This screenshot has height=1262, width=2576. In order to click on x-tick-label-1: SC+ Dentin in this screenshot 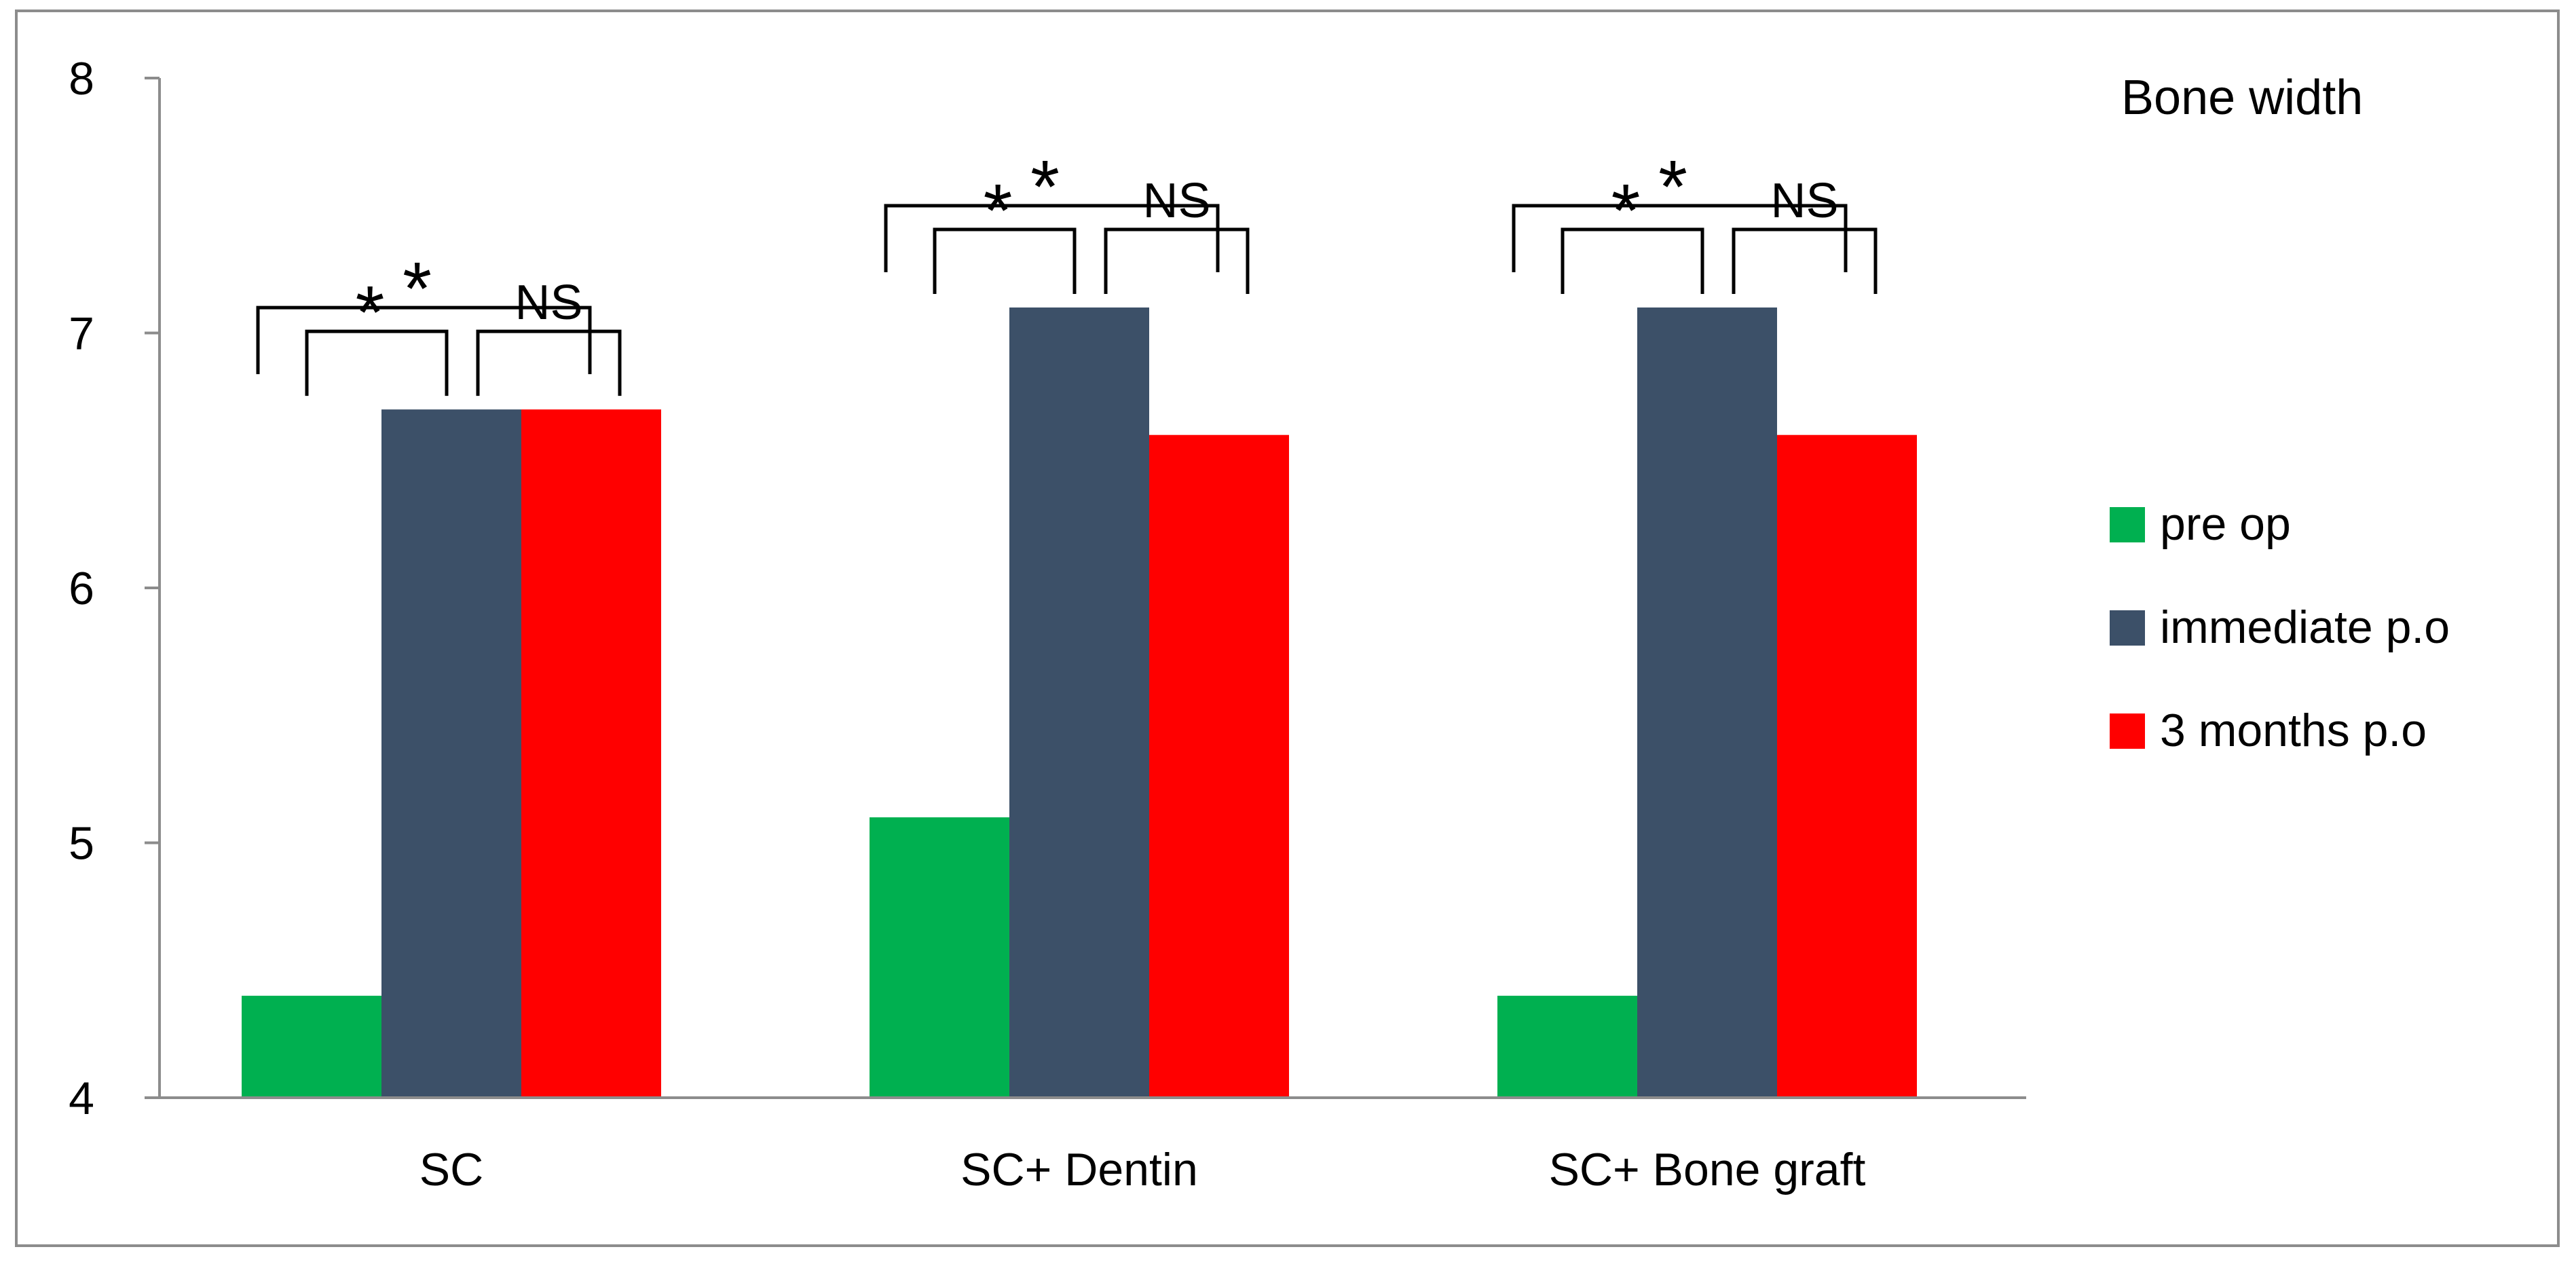, I will do `click(1079, 1170)`.